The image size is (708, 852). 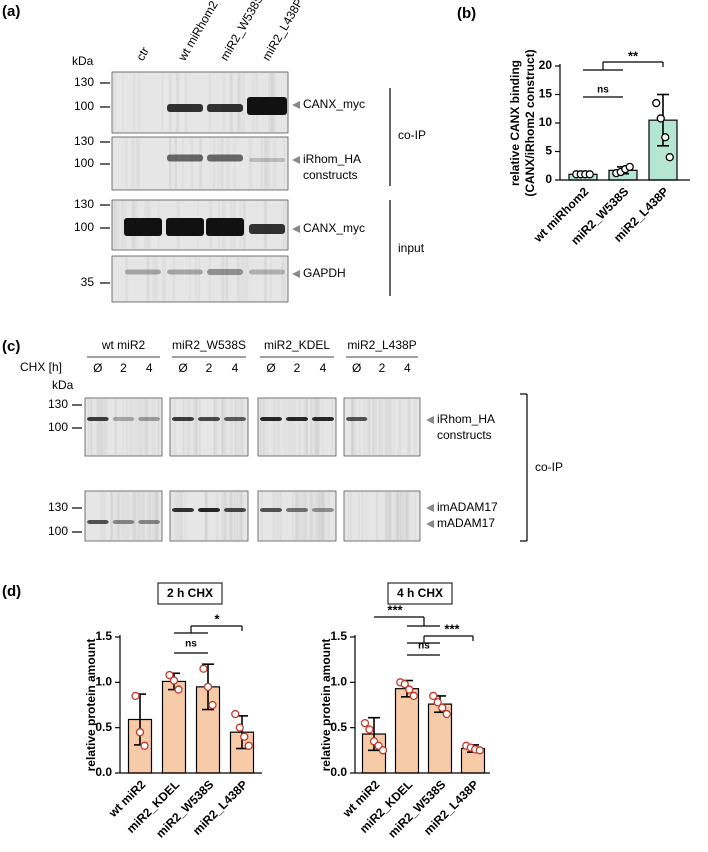 What do you see at coordinates (103, 682) in the screenshot?
I see `y-tick-label: 1.0` at bounding box center [103, 682].